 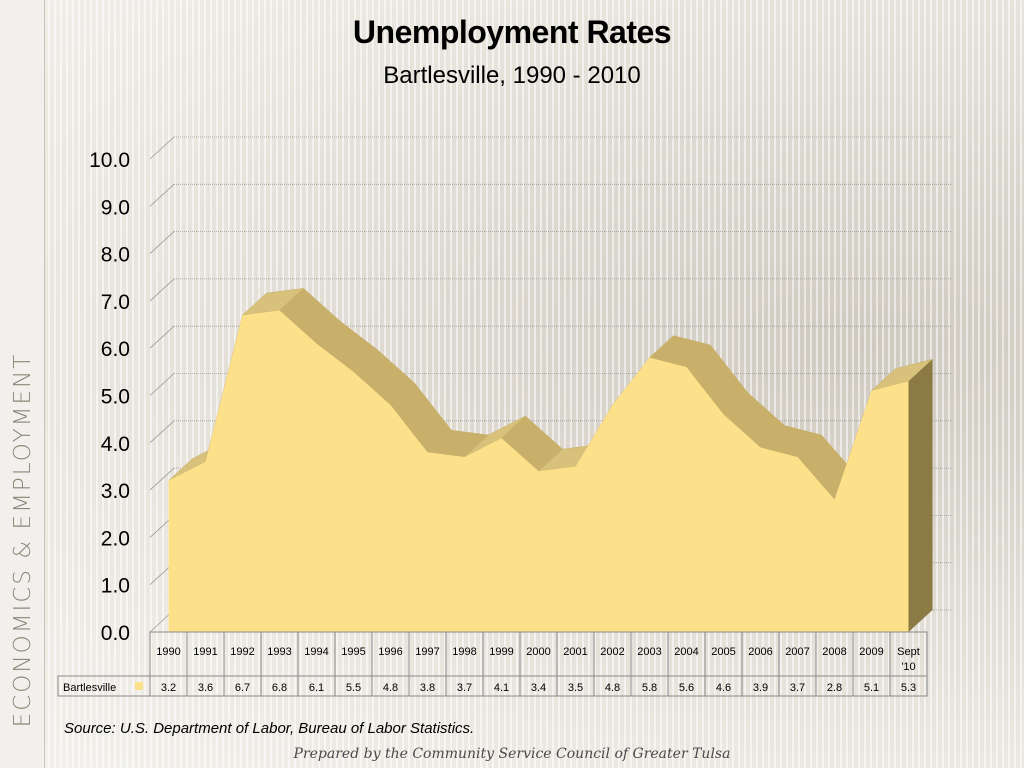 I want to click on x-tick-label: 1998, so click(x=464, y=652).